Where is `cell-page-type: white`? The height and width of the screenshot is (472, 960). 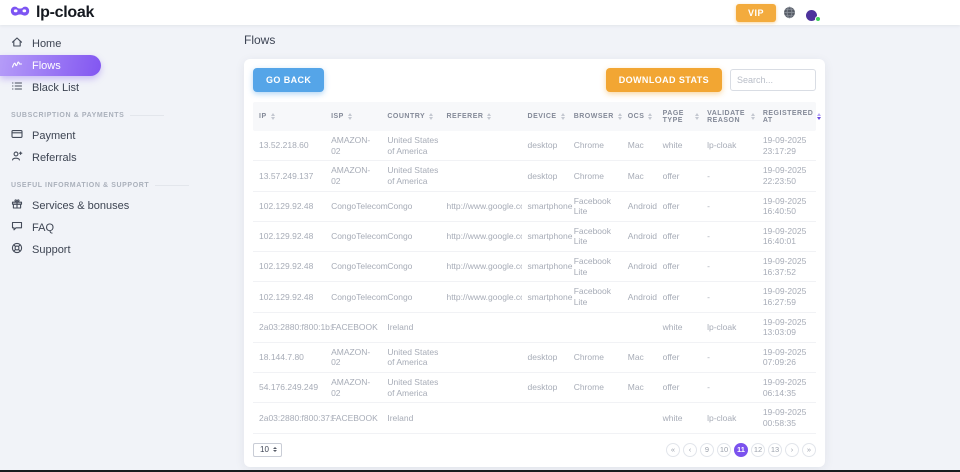
cell-page-type: white is located at coordinates (672, 417).